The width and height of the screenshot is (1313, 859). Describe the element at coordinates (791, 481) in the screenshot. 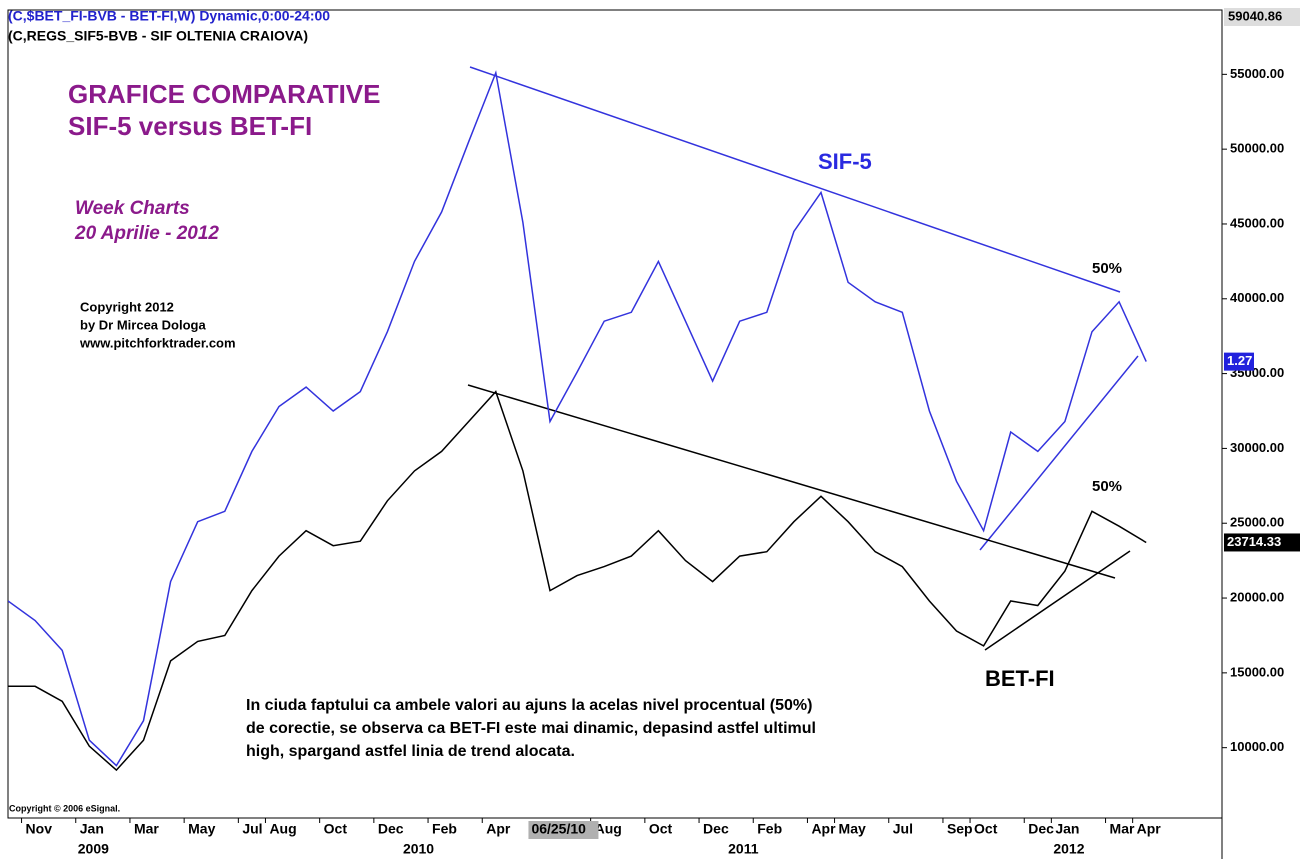

I see `betfi-trendline` at that location.